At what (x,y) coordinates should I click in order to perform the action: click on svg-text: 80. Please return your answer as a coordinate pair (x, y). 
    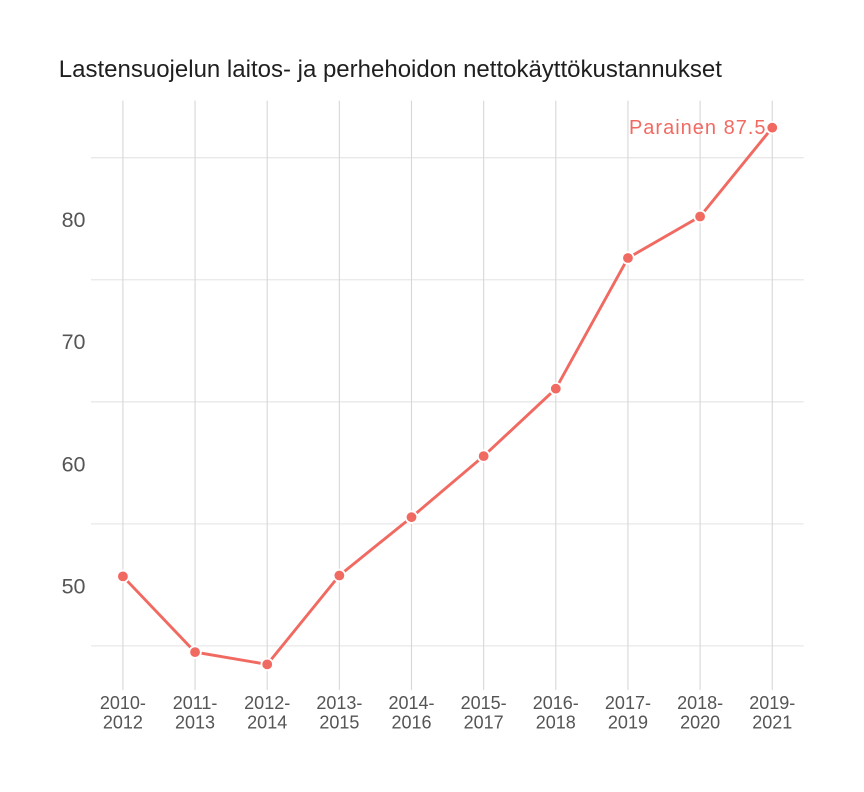
    Looking at the image, I should click on (74, 220).